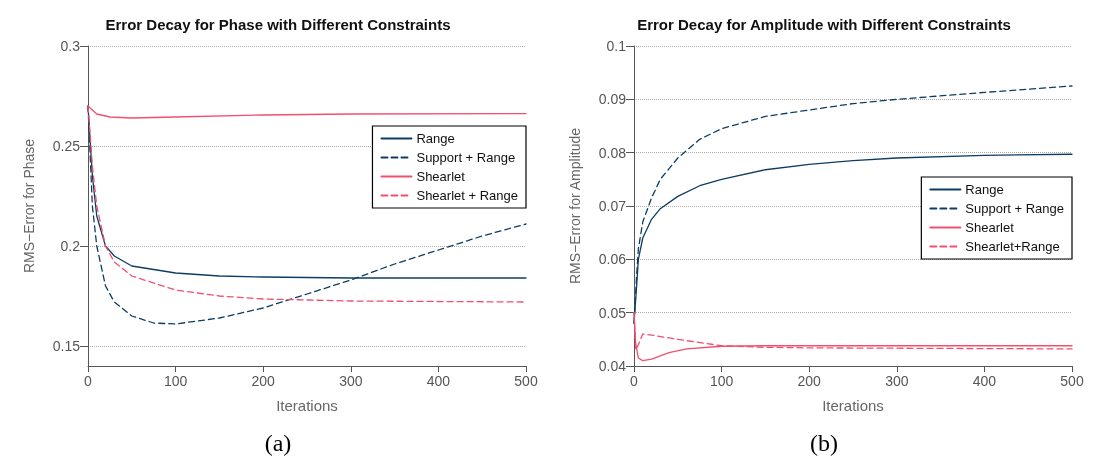 The height and width of the screenshot is (475, 1103). I want to click on y-axis-title: RMS−Error for Amplitude, so click(575, 205).